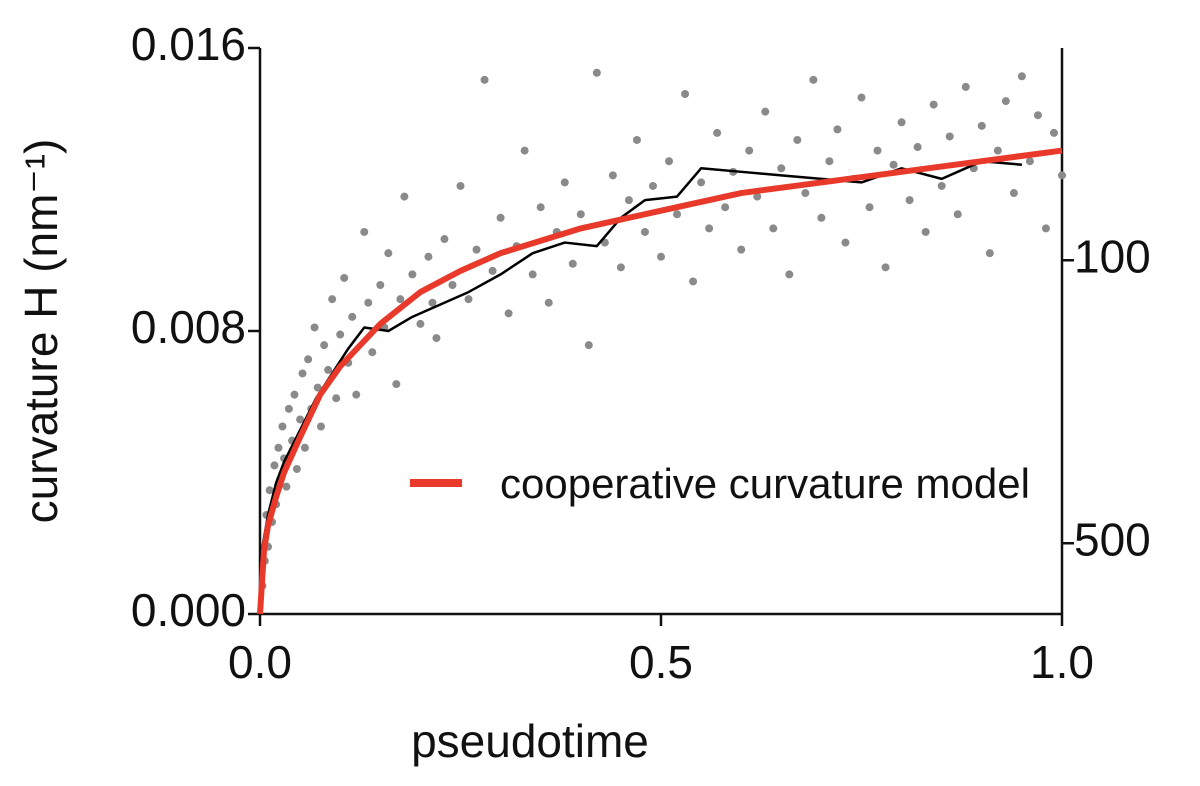 The image size is (1200, 786). What do you see at coordinates (188, 44) in the screenshot?
I see `y-tick-label: 0.016` at bounding box center [188, 44].